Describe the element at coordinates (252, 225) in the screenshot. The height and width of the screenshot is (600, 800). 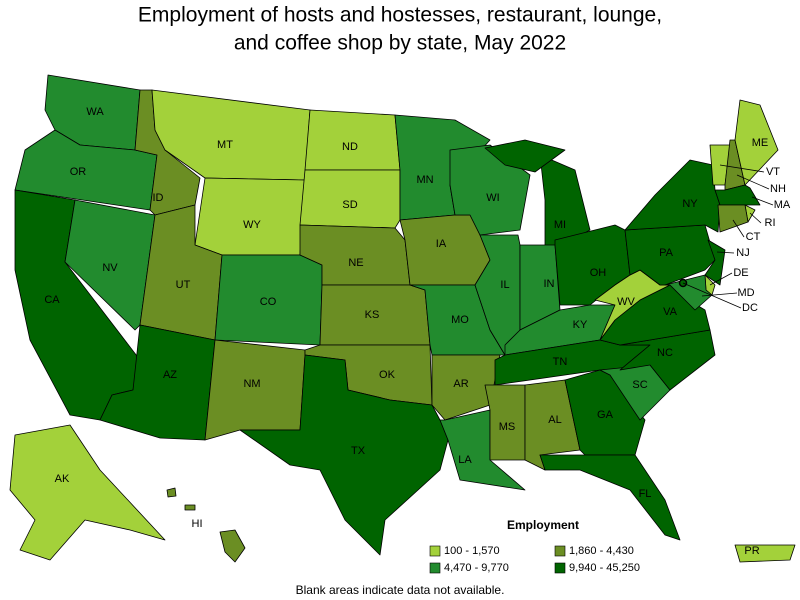
I see `state-label: WY` at that location.